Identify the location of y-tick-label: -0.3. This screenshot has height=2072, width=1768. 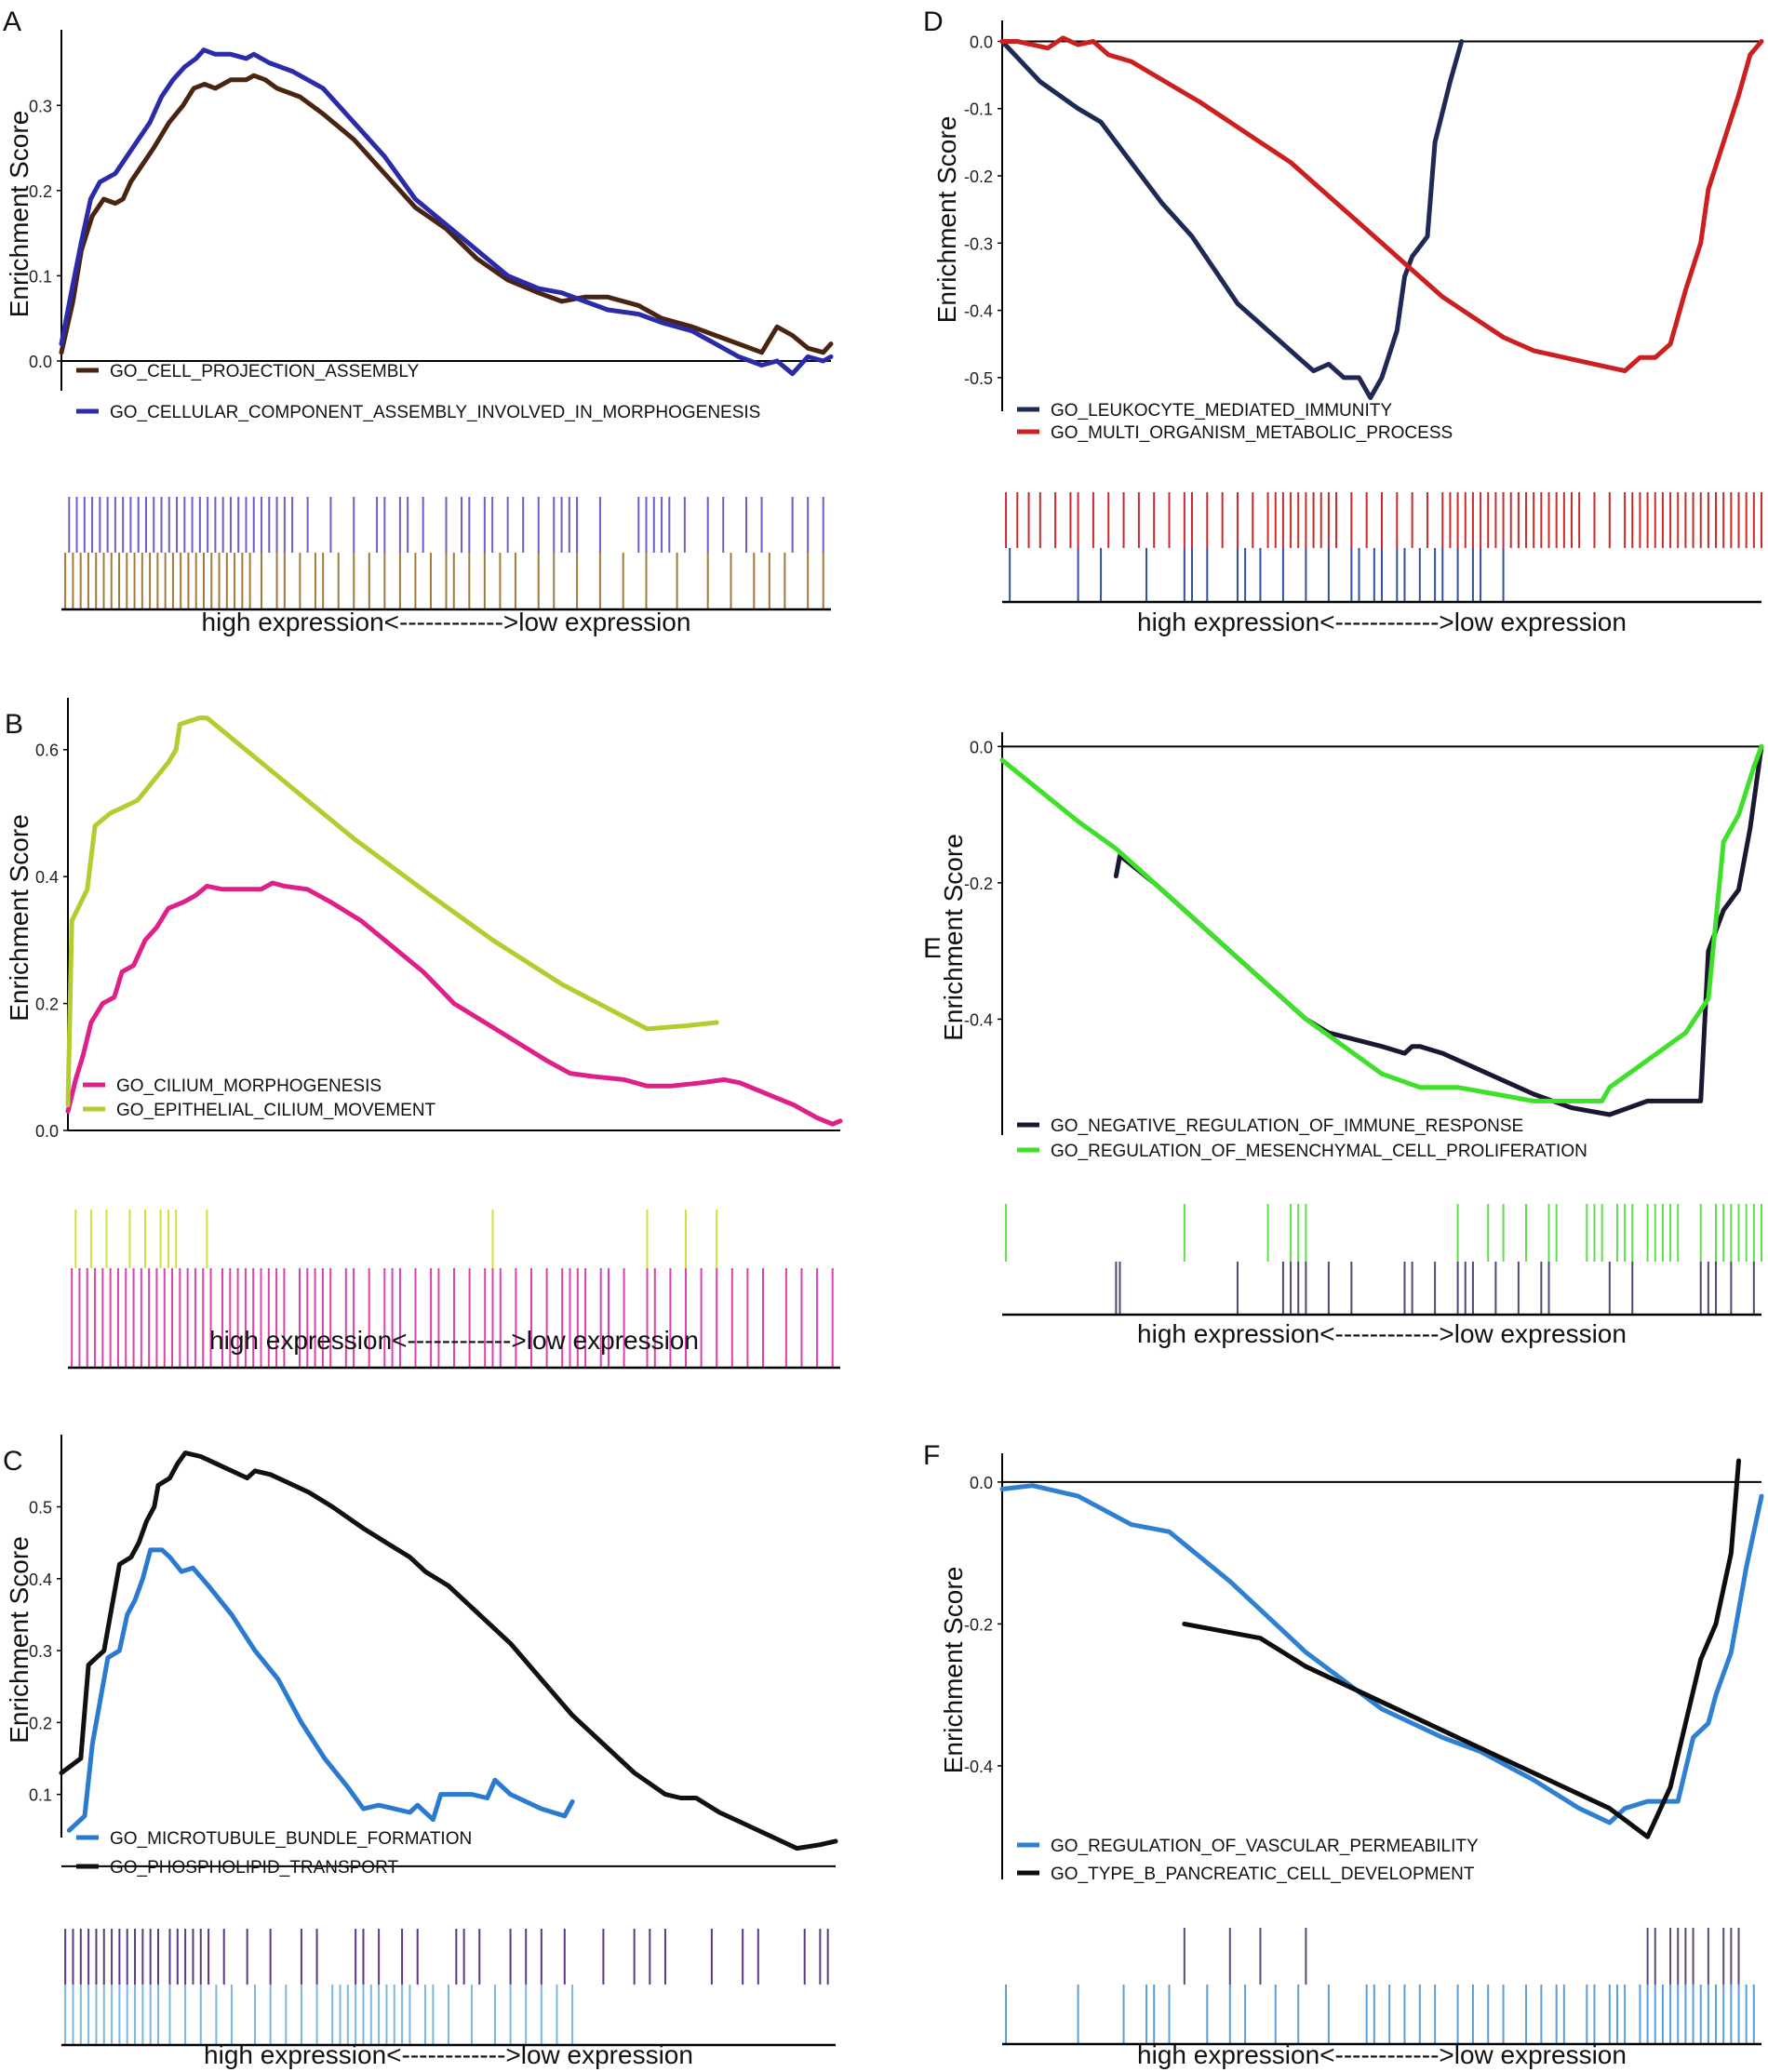
(978, 244).